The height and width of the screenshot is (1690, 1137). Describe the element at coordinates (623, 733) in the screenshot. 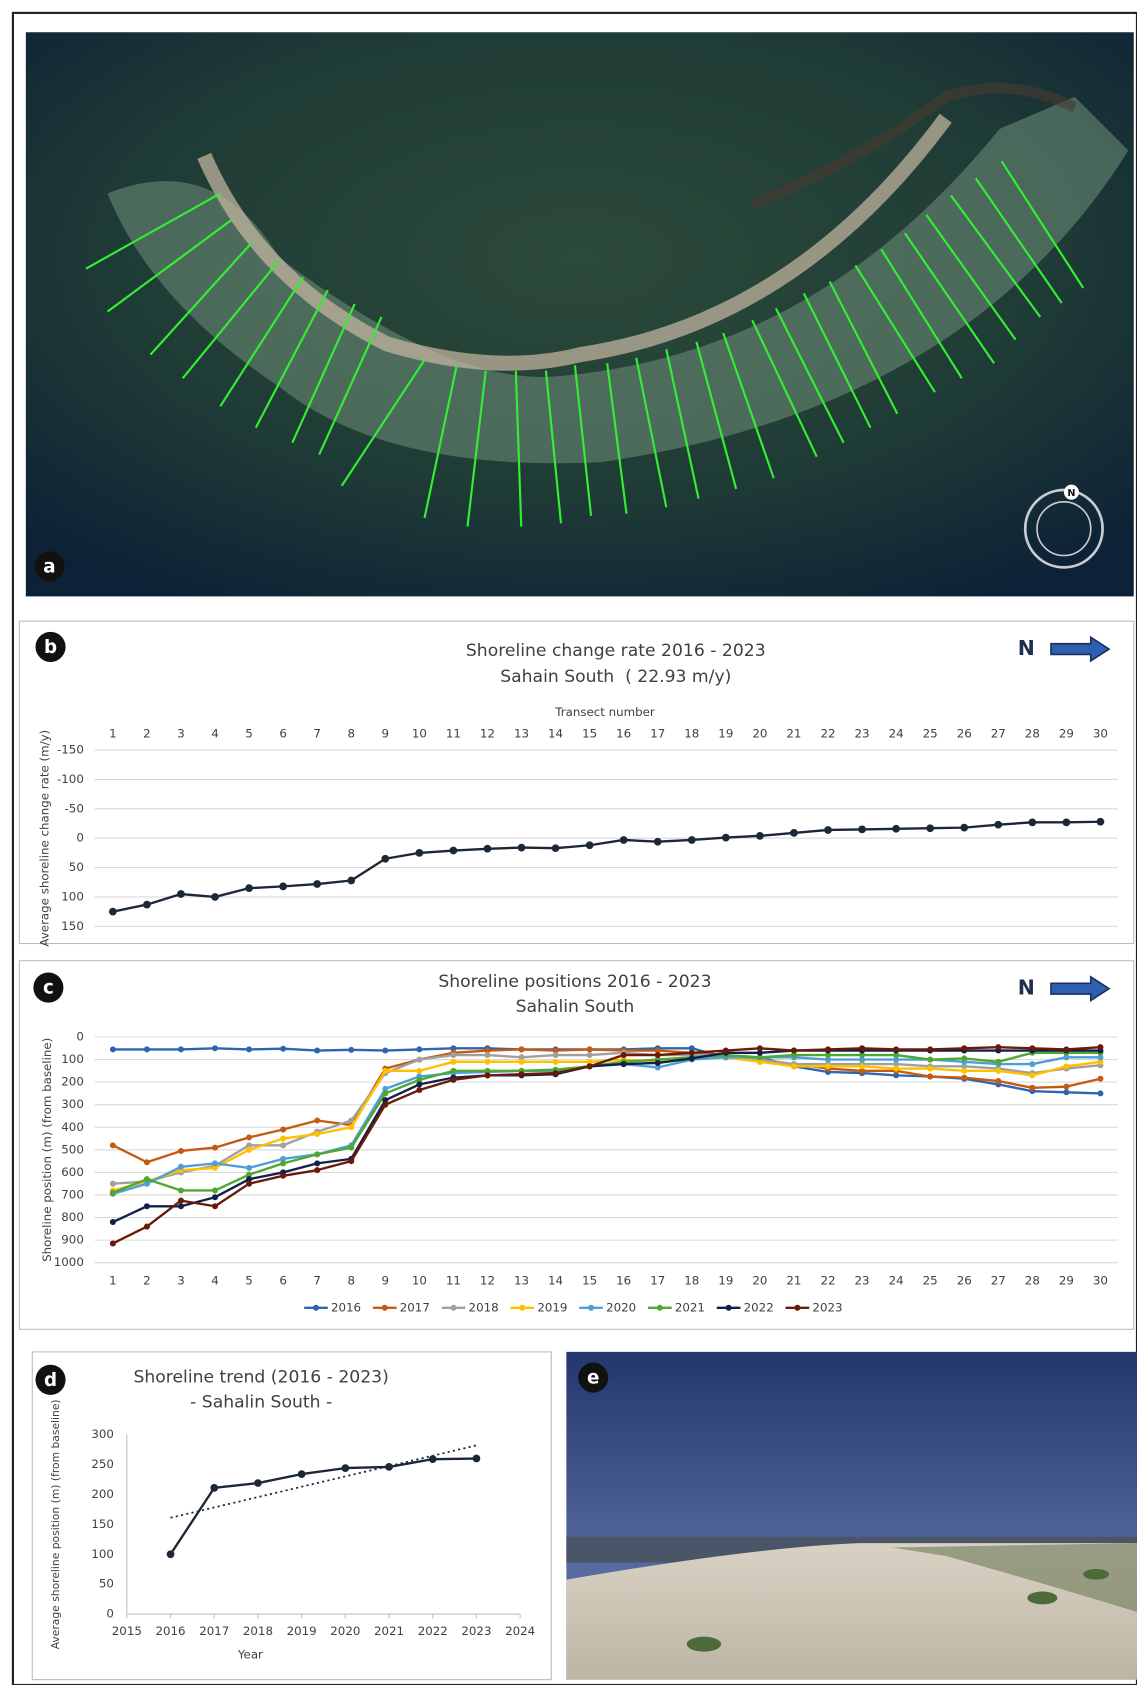

I see `x-tick-label: 16` at that location.